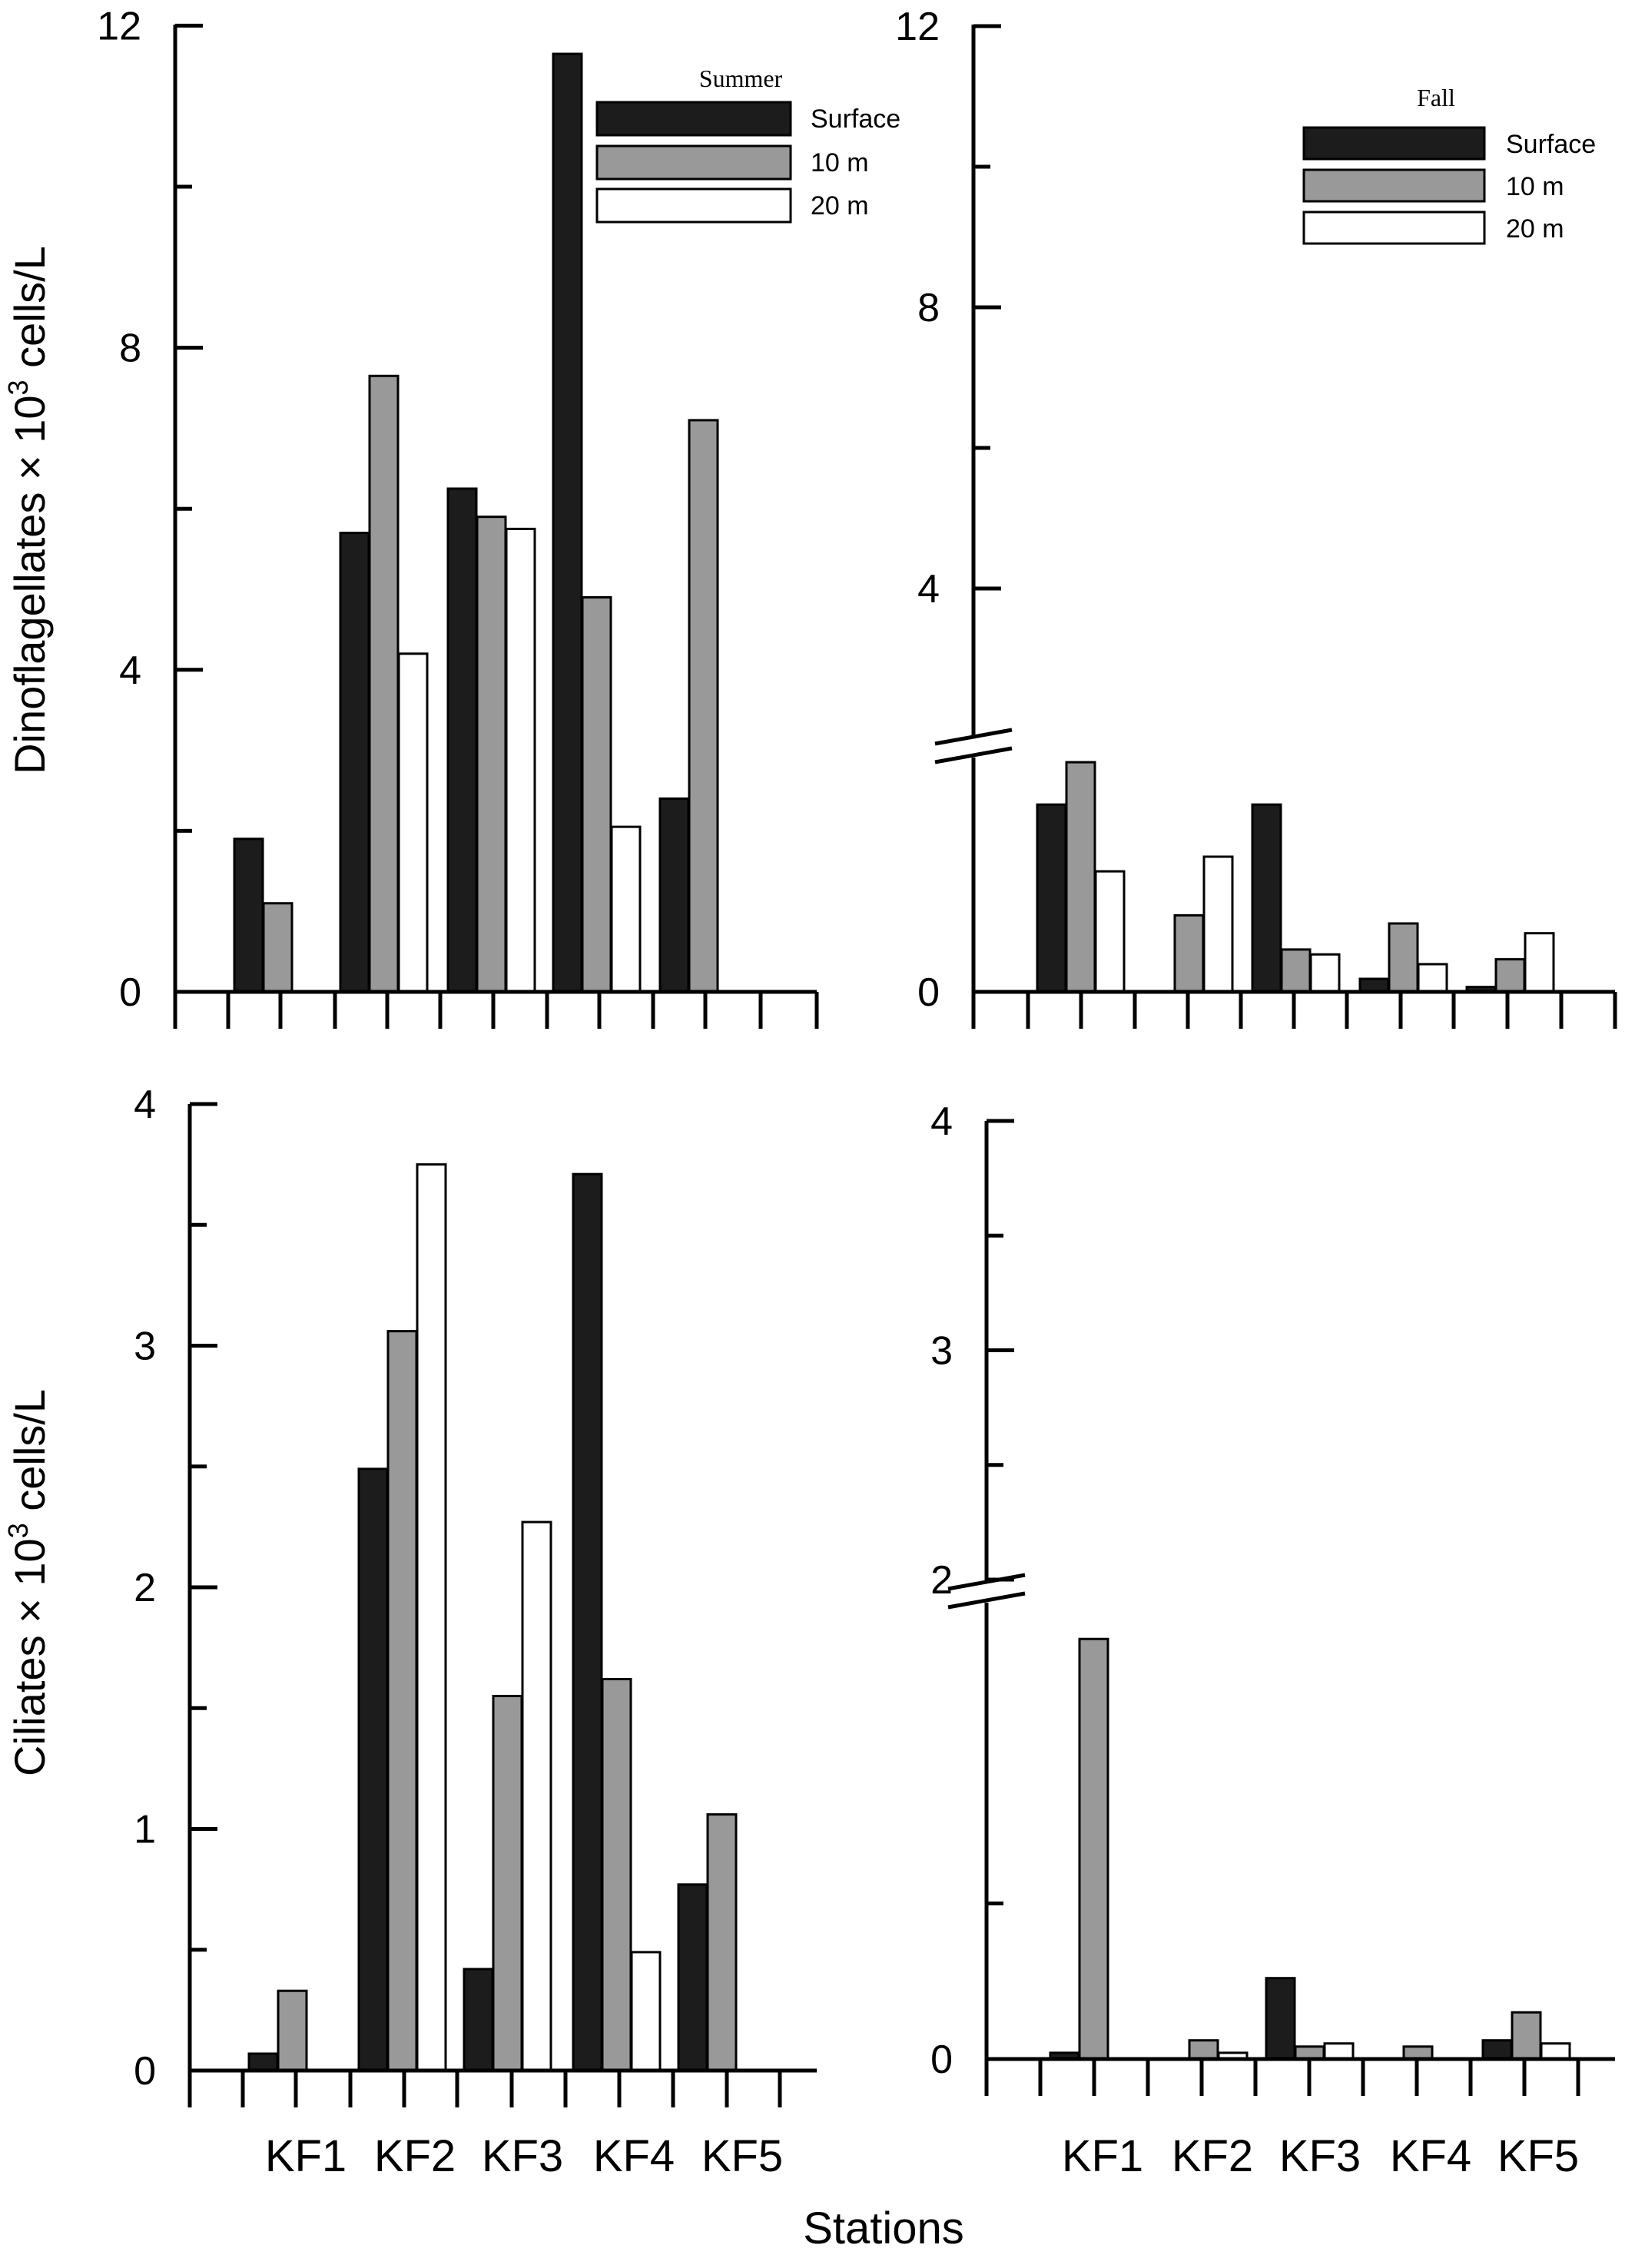  What do you see at coordinates (1436, 98) in the screenshot?
I see `legend-title: Fall` at bounding box center [1436, 98].